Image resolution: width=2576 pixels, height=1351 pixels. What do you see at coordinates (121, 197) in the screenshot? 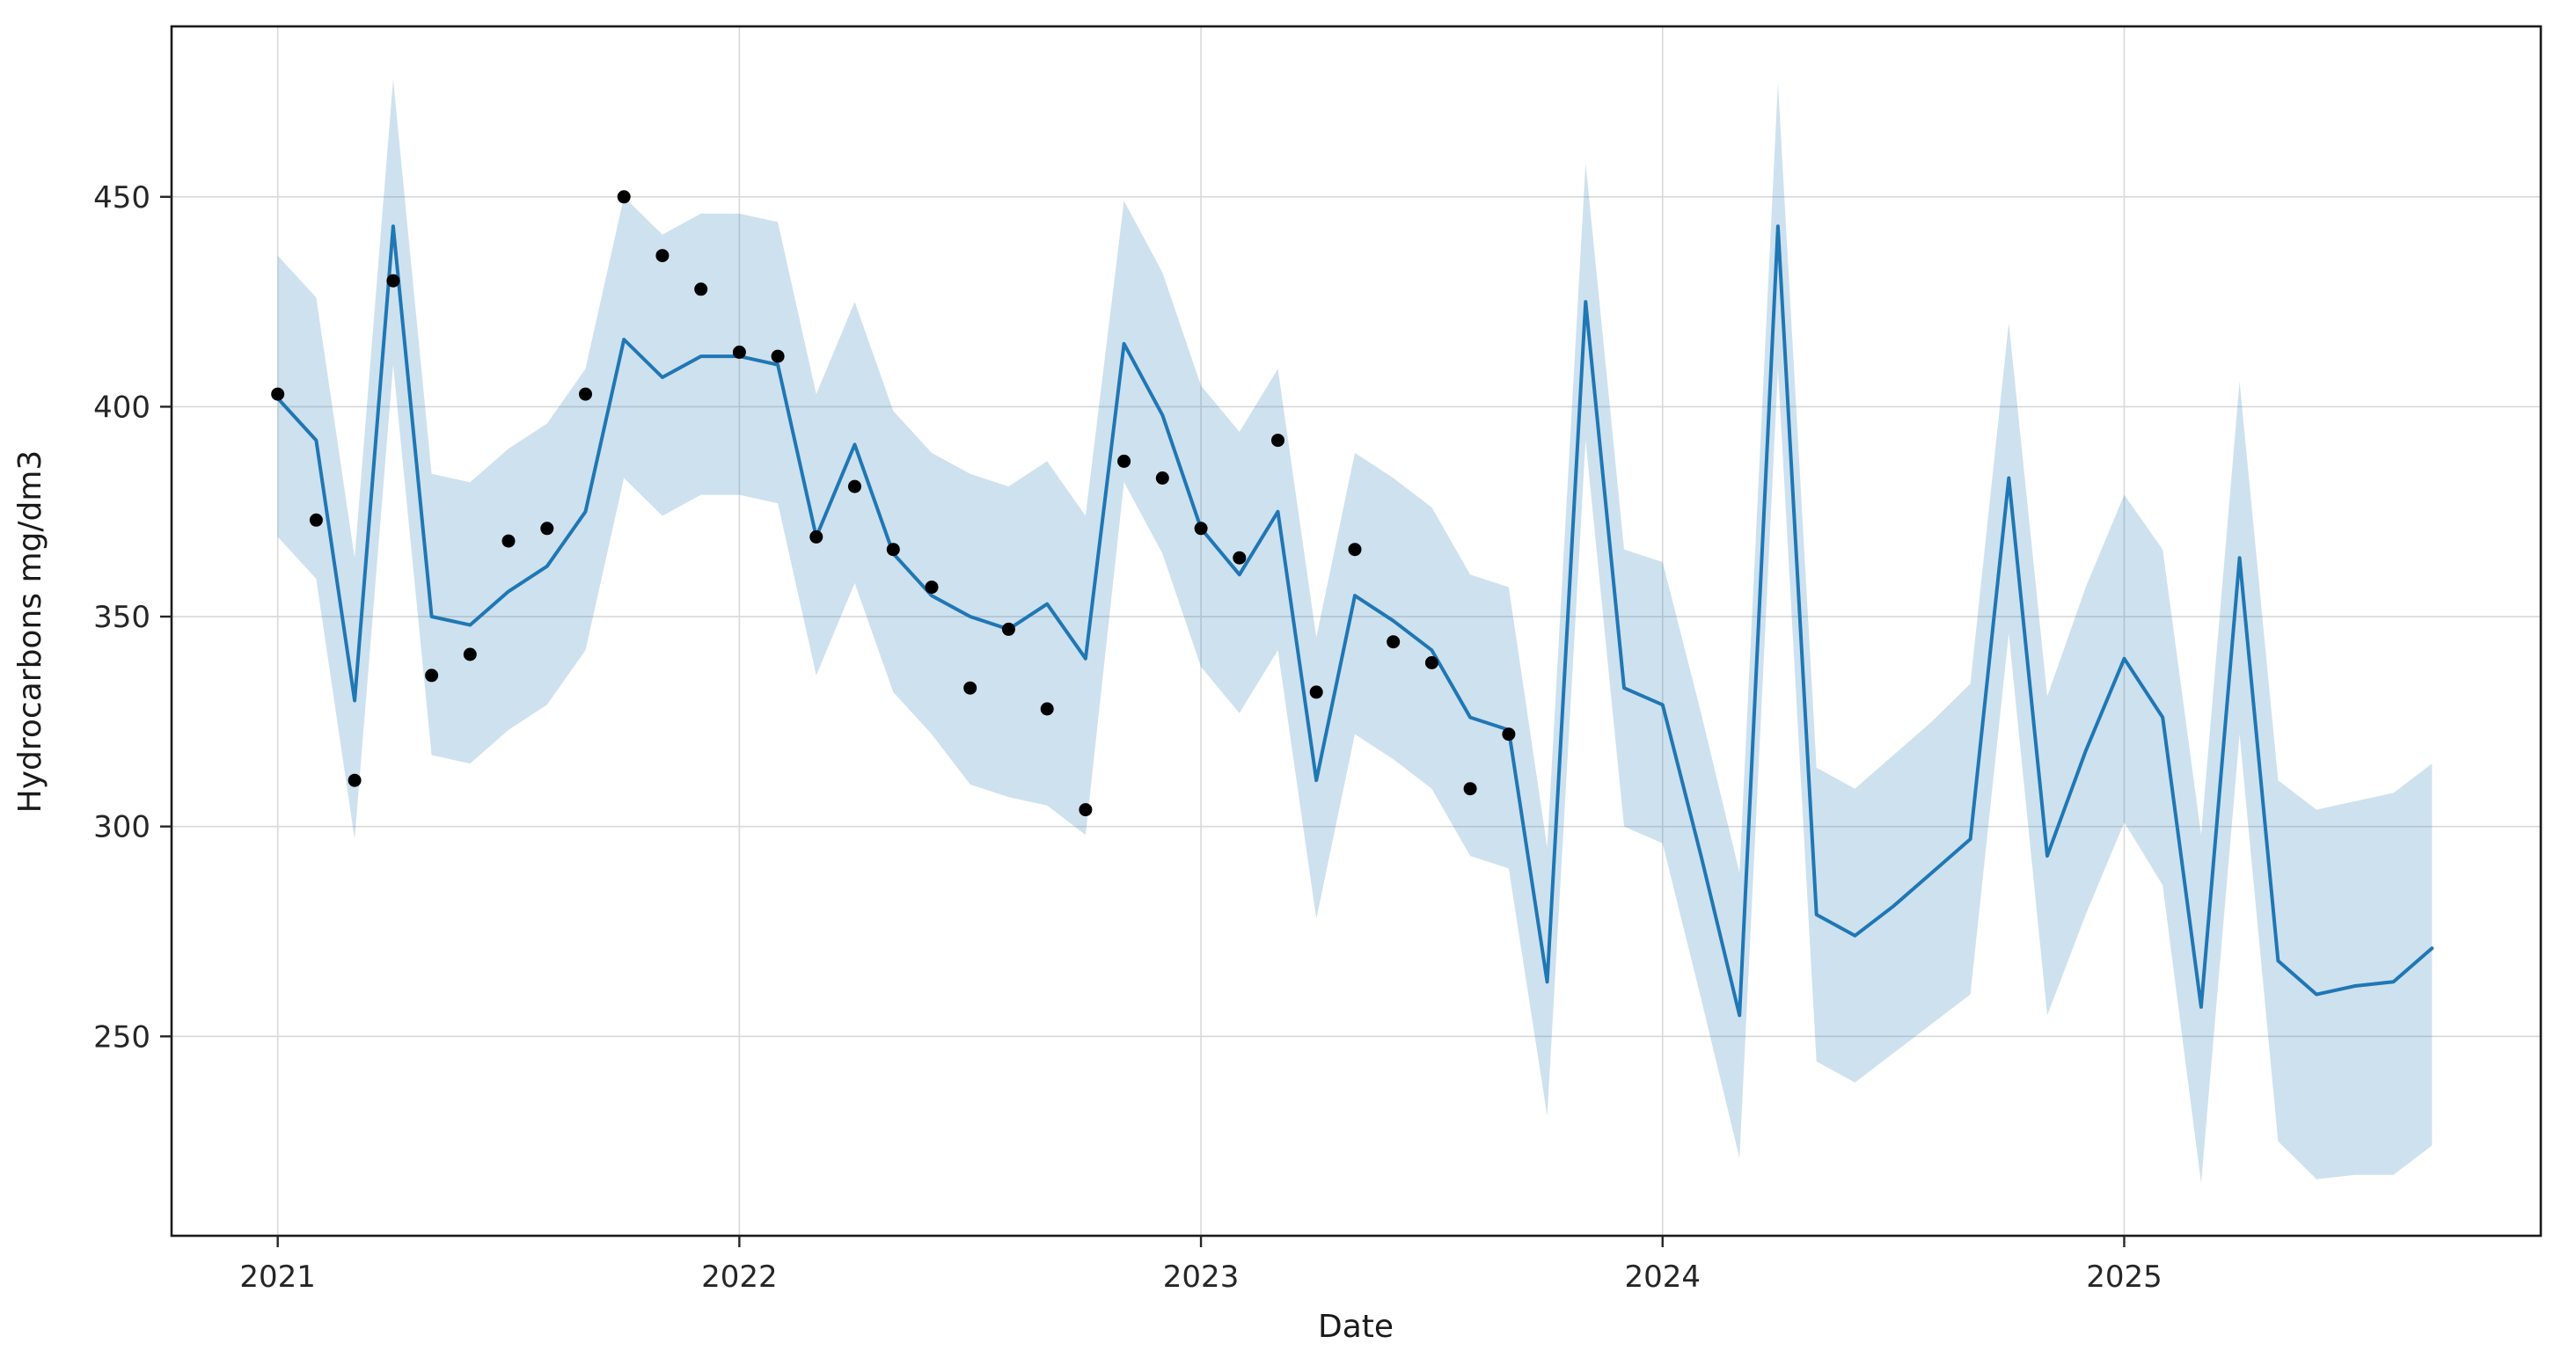
I see `y-tick-label: 450` at bounding box center [121, 197].